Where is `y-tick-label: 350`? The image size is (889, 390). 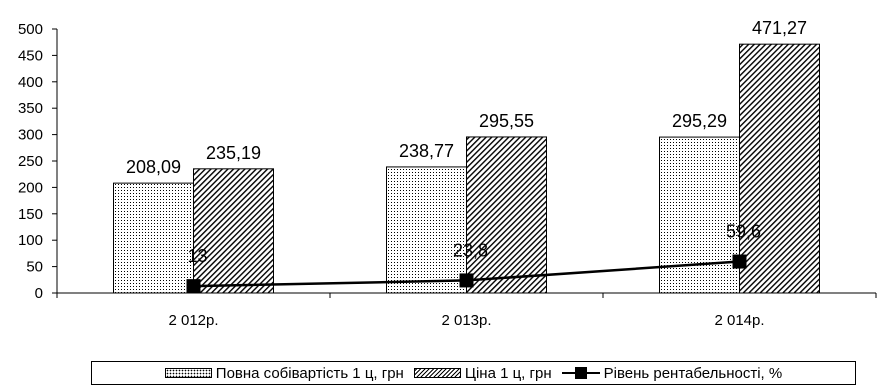 y-tick-label: 350 is located at coordinates (30, 108).